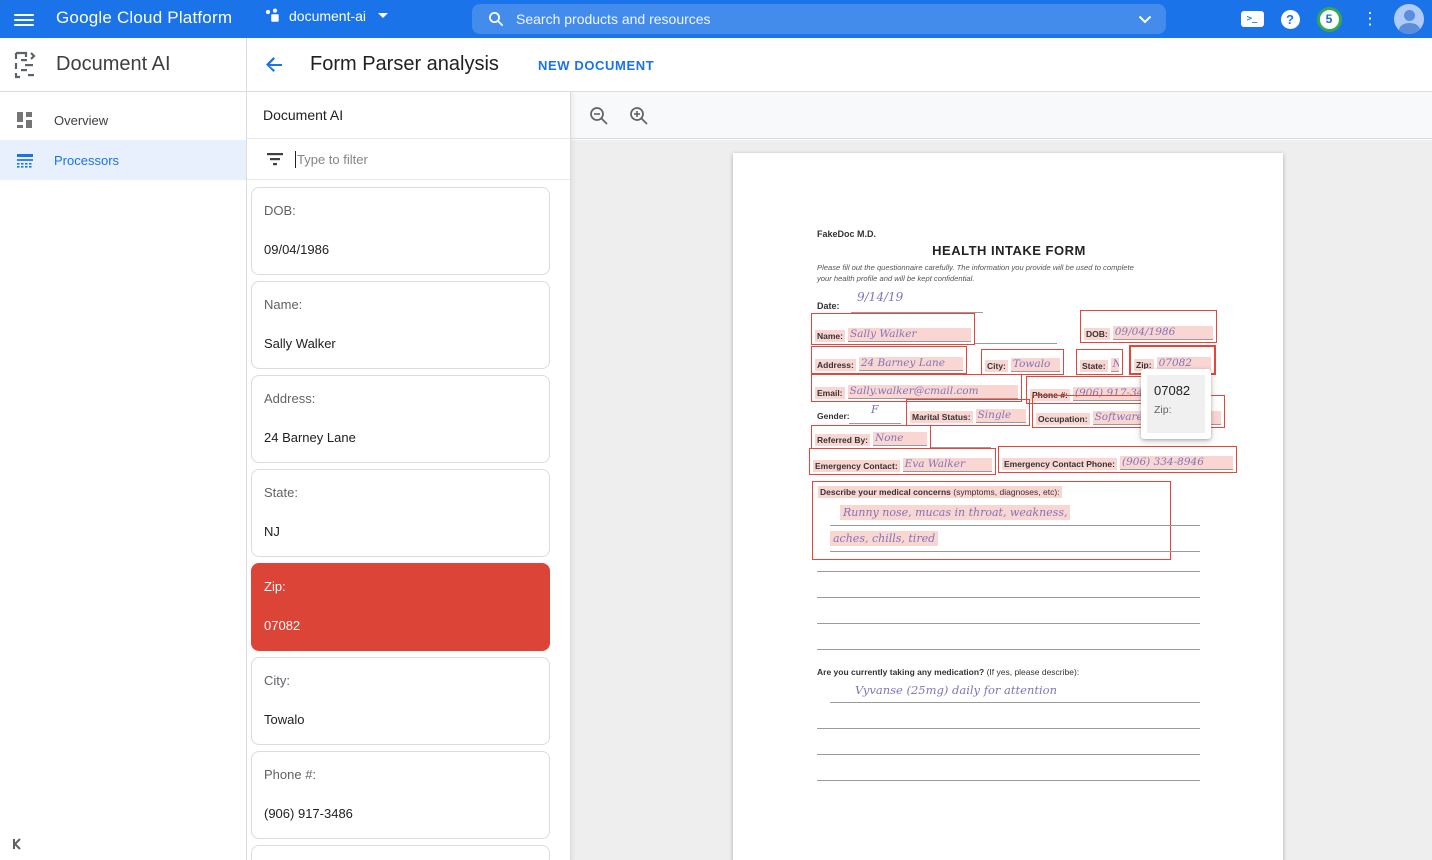 The height and width of the screenshot is (860, 1432). I want to click on entity-box-email: Email: Sally.walker@cmail.com, so click(916, 388).